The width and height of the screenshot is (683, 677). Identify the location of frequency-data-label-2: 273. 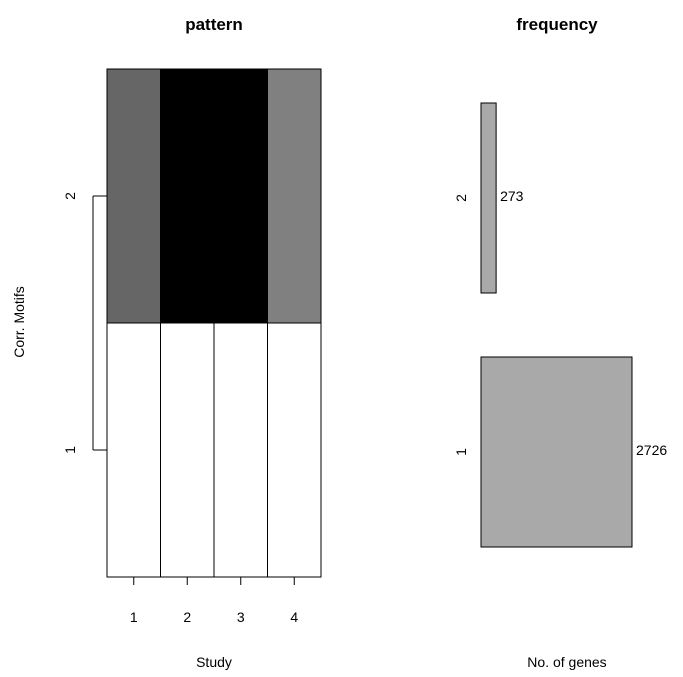
(512, 196).